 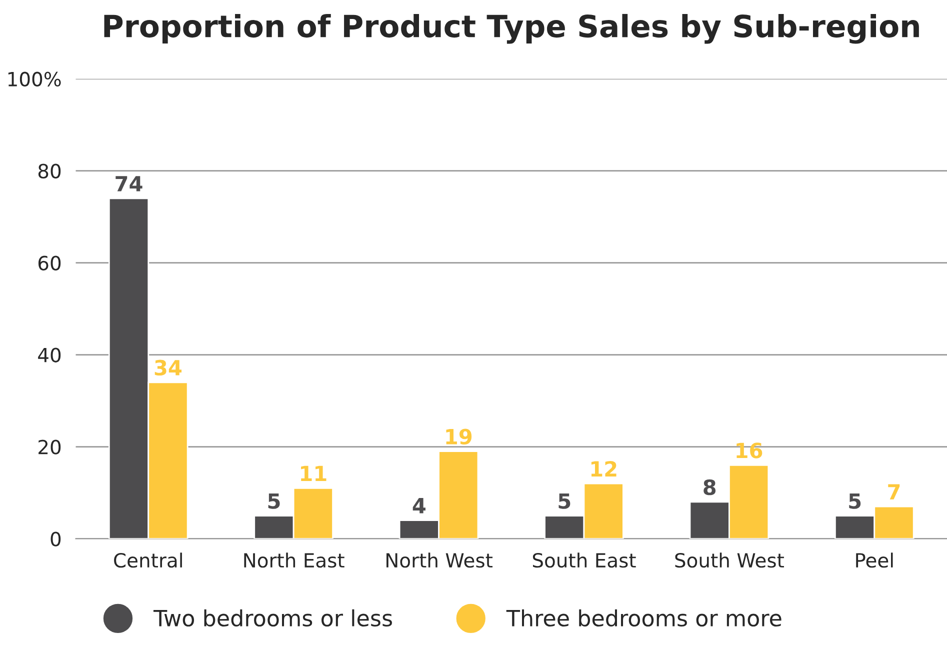 I want to click on y-tick-label: 60, so click(x=49, y=263).